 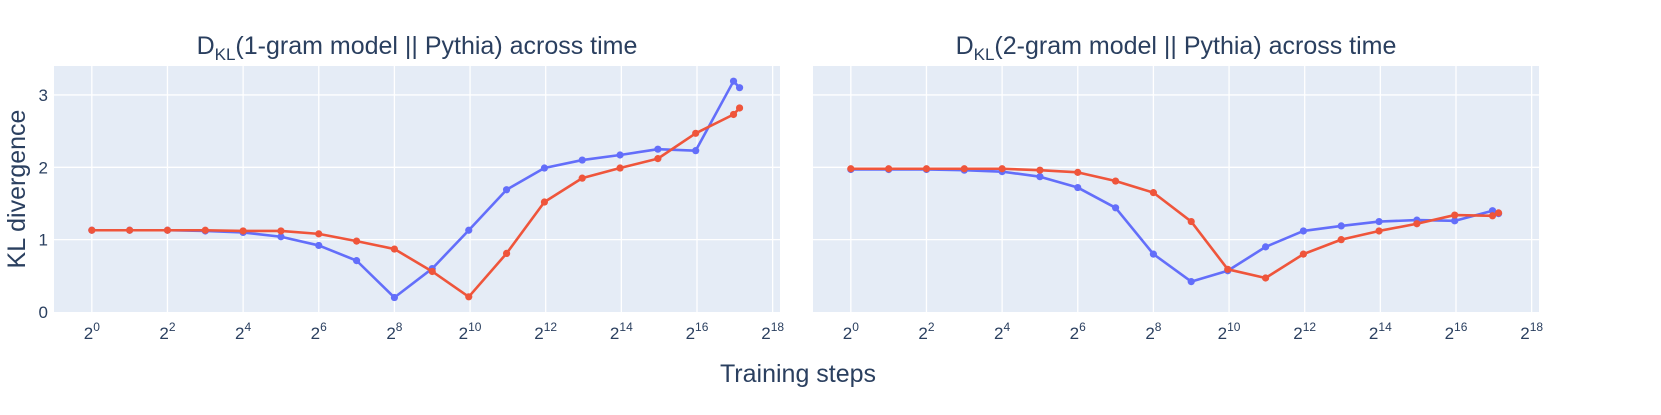 What do you see at coordinates (43, 240) in the screenshot?
I see `y-tick-label: 1` at bounding box center [43, 240].